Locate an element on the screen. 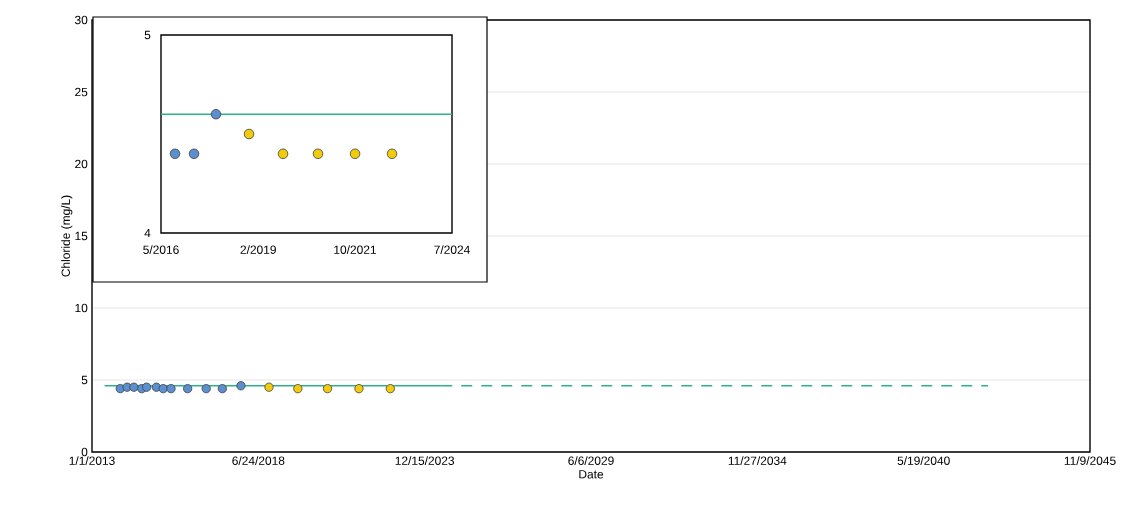 This screenshot has width=1126, height=522. x-tick-label: 6/24/2018 is located at coordinates (258, 460).